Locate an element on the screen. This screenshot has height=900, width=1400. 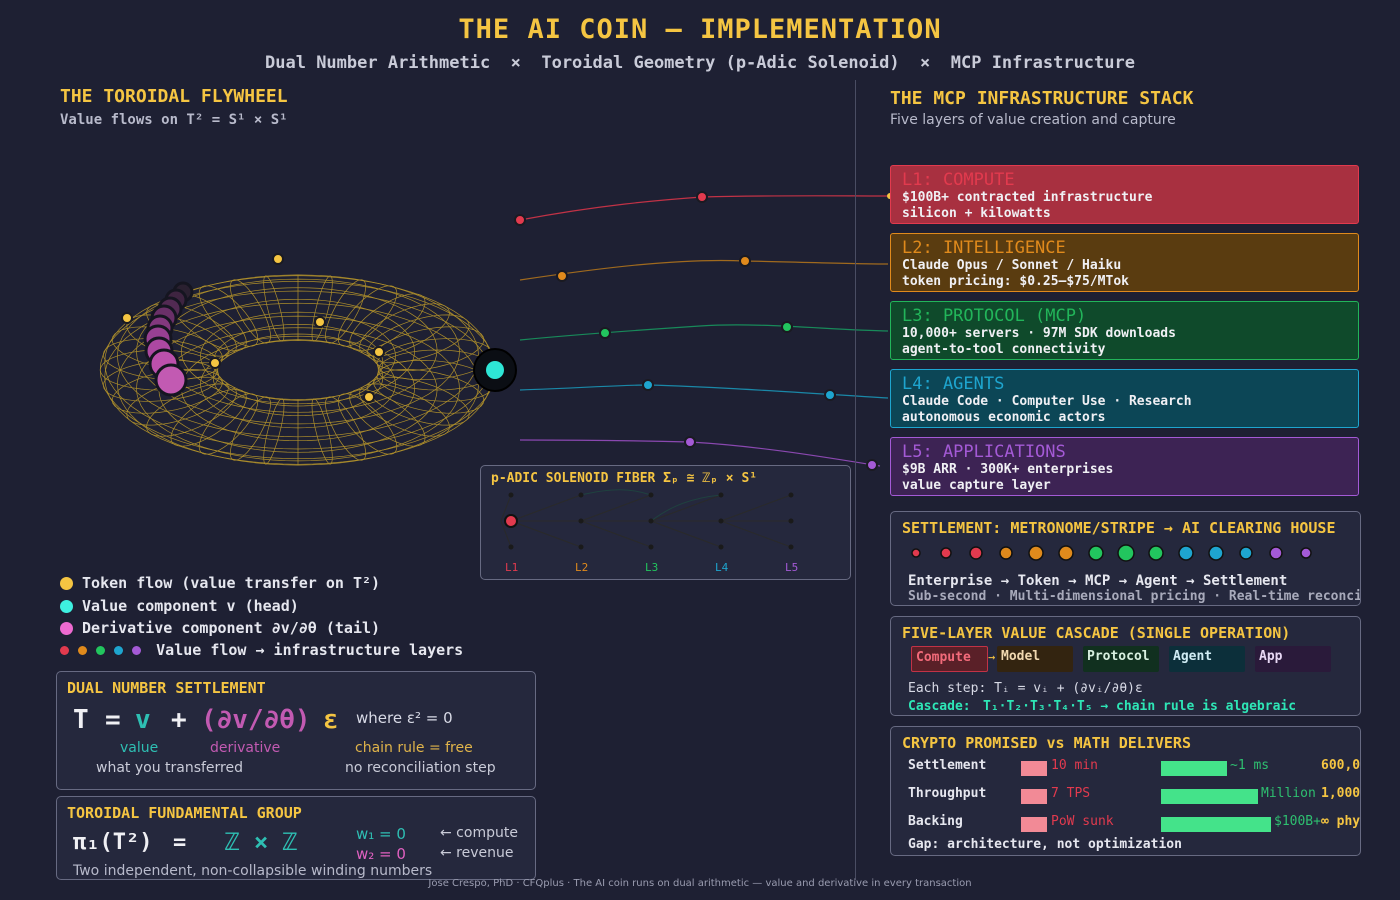
solenoid-tree is located at coordinates (647, 519).